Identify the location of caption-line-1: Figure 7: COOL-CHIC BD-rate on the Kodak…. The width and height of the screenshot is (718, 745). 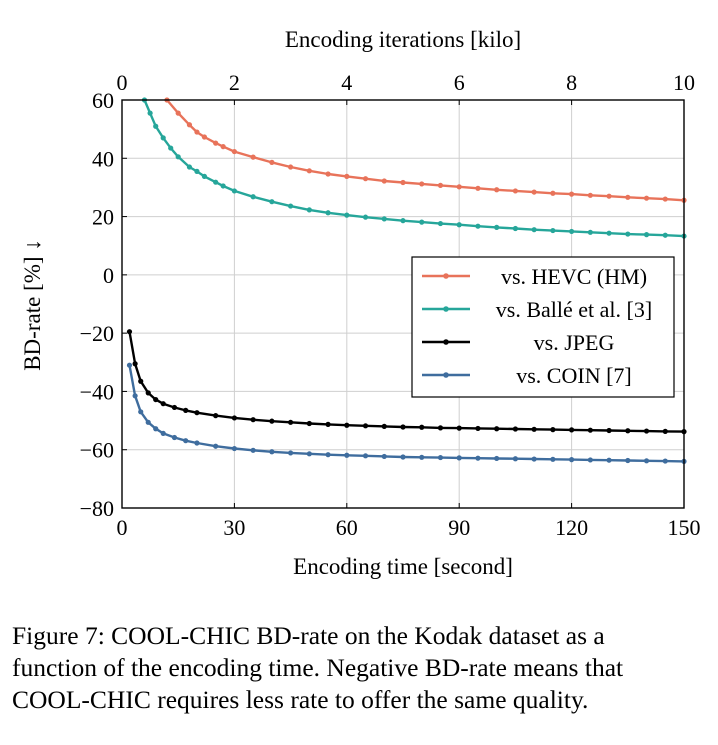
(308, 635).